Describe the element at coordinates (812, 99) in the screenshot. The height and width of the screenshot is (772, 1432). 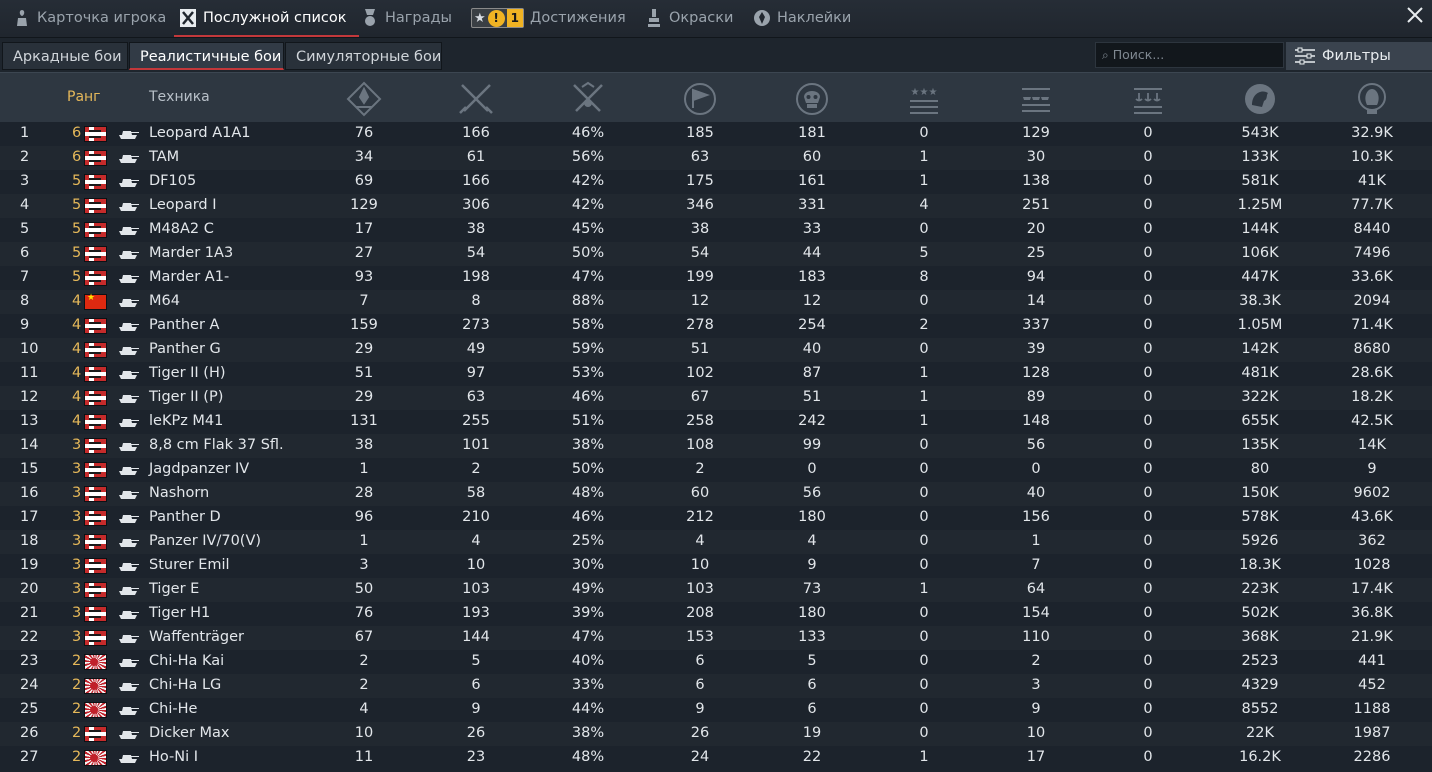
I see `deaths-icon` at that location.